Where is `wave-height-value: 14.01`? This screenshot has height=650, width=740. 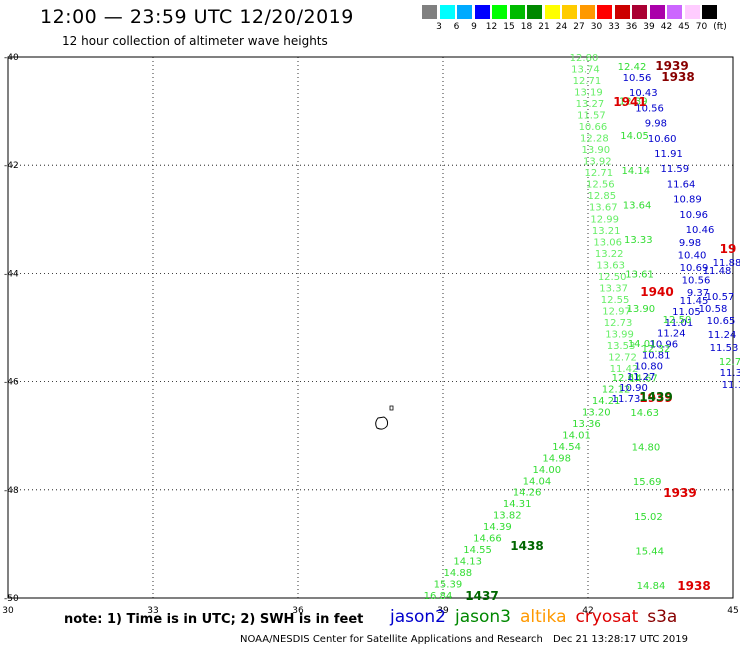 wave-height-value: 14.01 is located at coordinates (576, 435).